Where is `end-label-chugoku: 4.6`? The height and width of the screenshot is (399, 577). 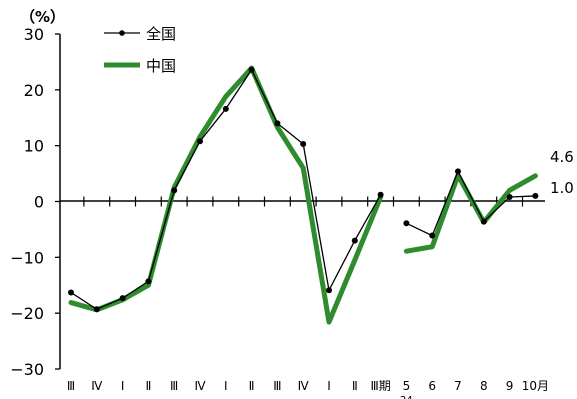 end-label-chugoku: 4.6 is located at coordinates (562, 157).